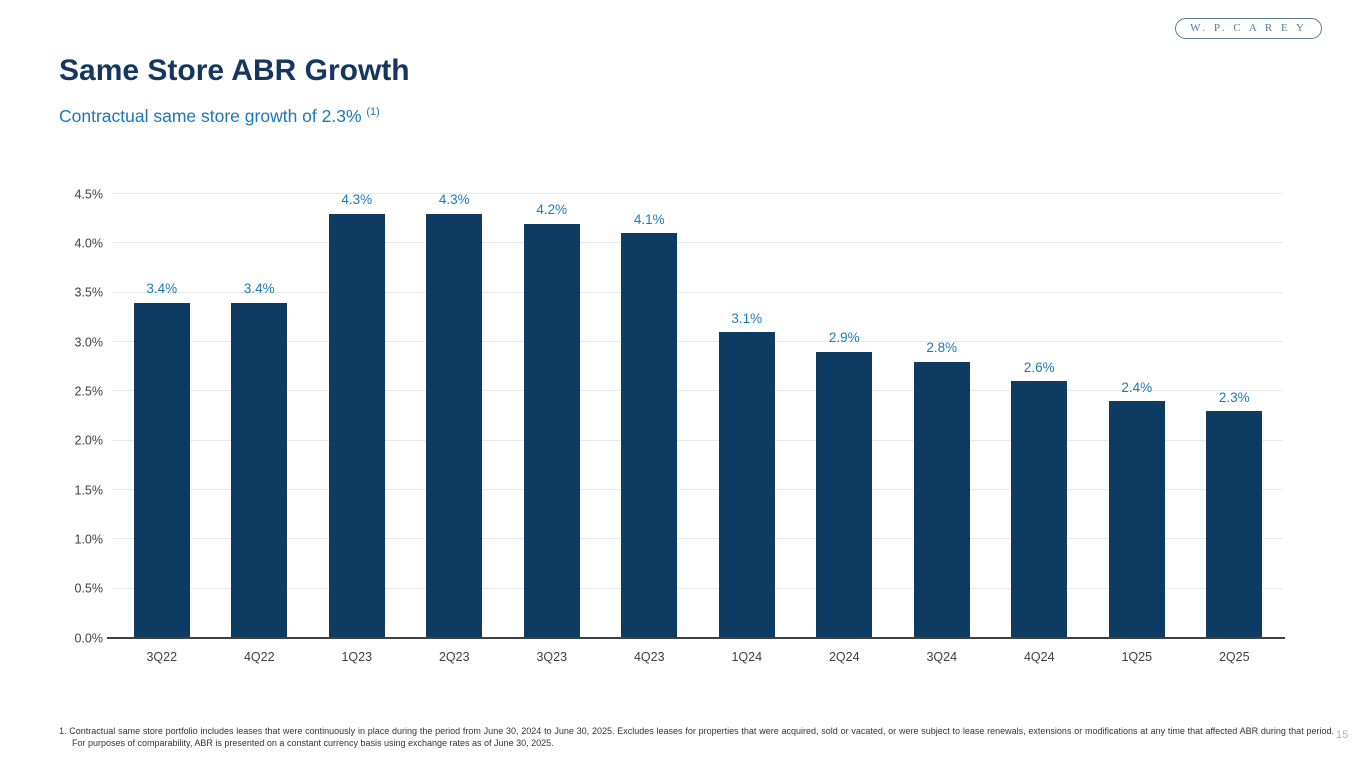 The height and width of the screenshot is (768, 1365). Describe the element at coordinates (942, 657) in the screenshot. I see `x-tick-label: 3Q24` at that location.